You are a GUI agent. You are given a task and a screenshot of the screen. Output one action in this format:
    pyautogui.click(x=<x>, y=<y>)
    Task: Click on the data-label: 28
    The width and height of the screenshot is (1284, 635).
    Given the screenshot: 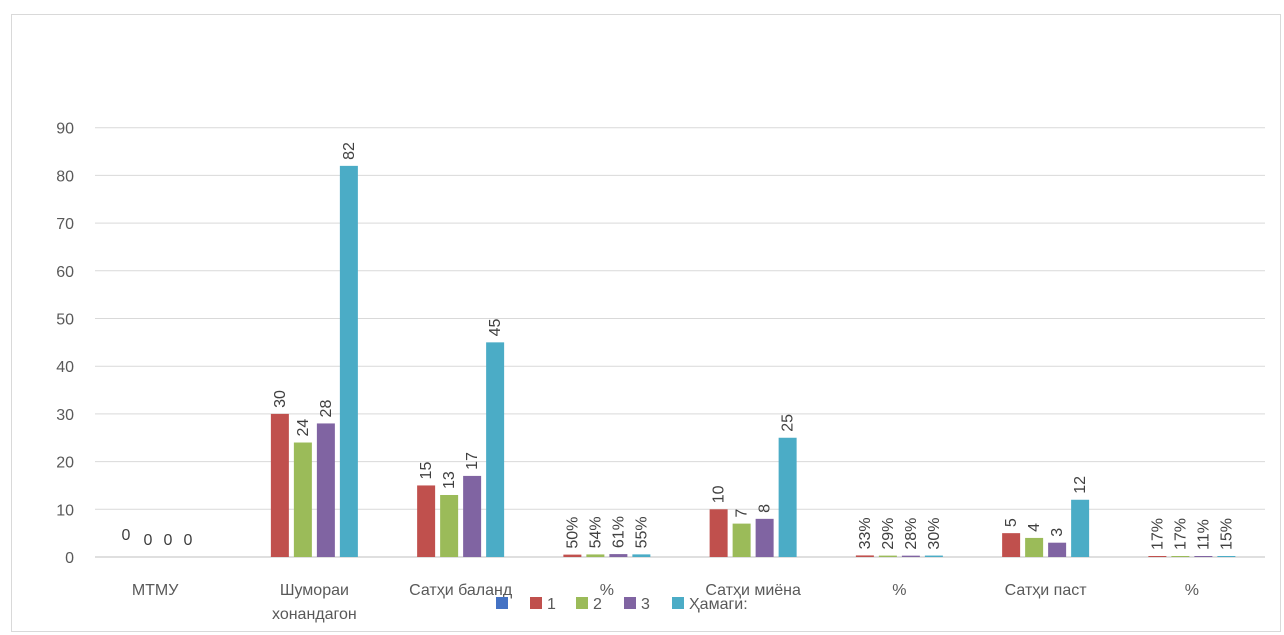 What is the action you would take?
    pyautogui.click(x=326, y=409)
    